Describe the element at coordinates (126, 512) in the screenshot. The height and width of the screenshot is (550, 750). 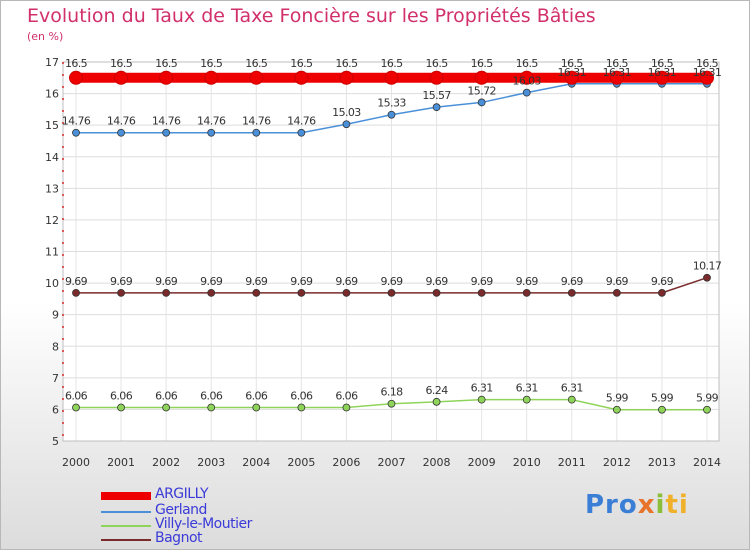
I see `legend-swatch-gerland` at that location.